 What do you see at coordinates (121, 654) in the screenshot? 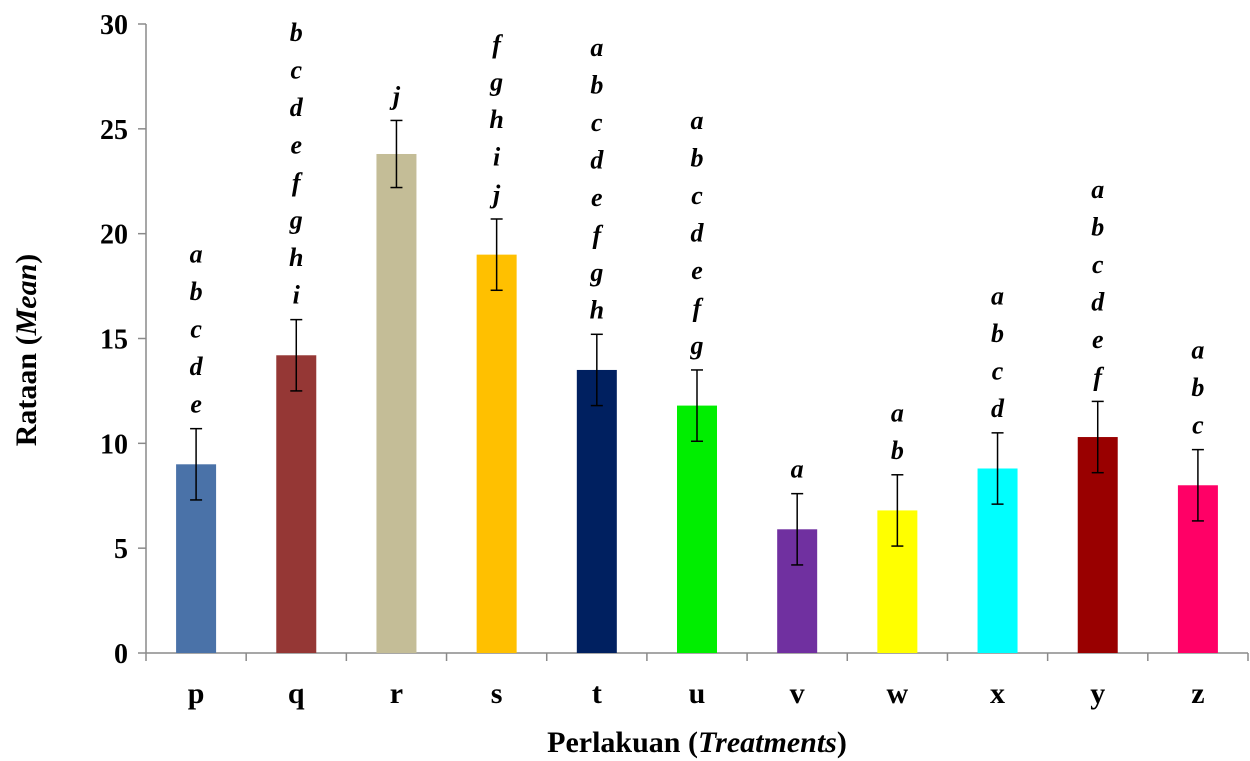
I see `y-tick-label: 0` at bounding box center [121, 654].